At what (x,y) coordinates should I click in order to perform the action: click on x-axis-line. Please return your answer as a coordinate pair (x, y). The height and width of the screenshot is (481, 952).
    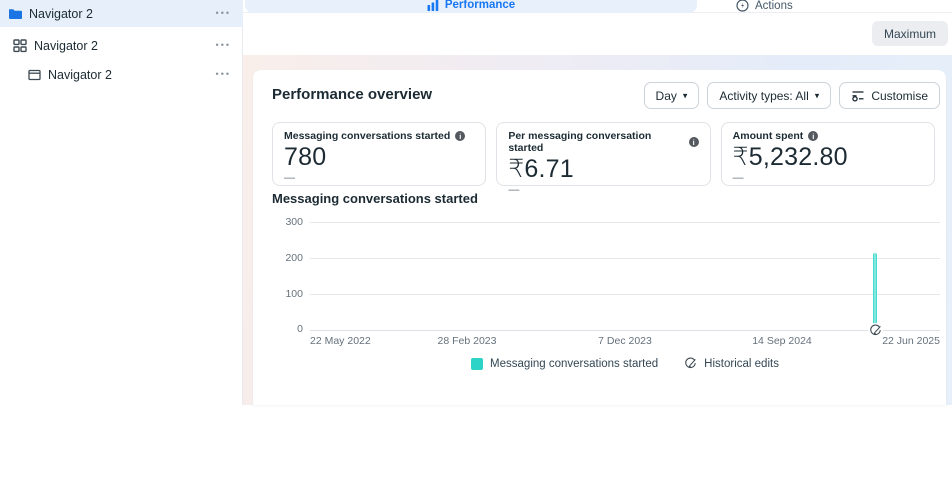
    Looking at the image, I should click on (625, 330).